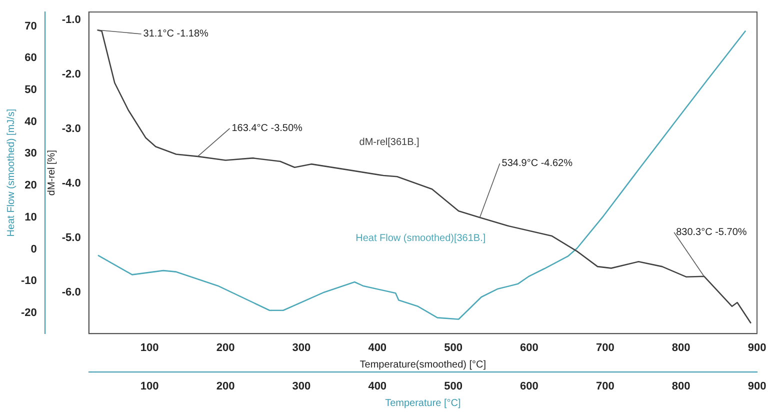  Describe the element at coordinates (28, 281) in the screenshot. I see `y2-tick-label: -10` at that location.